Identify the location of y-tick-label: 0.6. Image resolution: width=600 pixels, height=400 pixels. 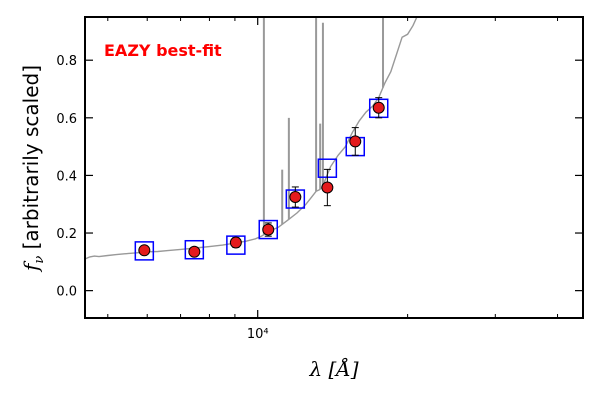
(66, 119).